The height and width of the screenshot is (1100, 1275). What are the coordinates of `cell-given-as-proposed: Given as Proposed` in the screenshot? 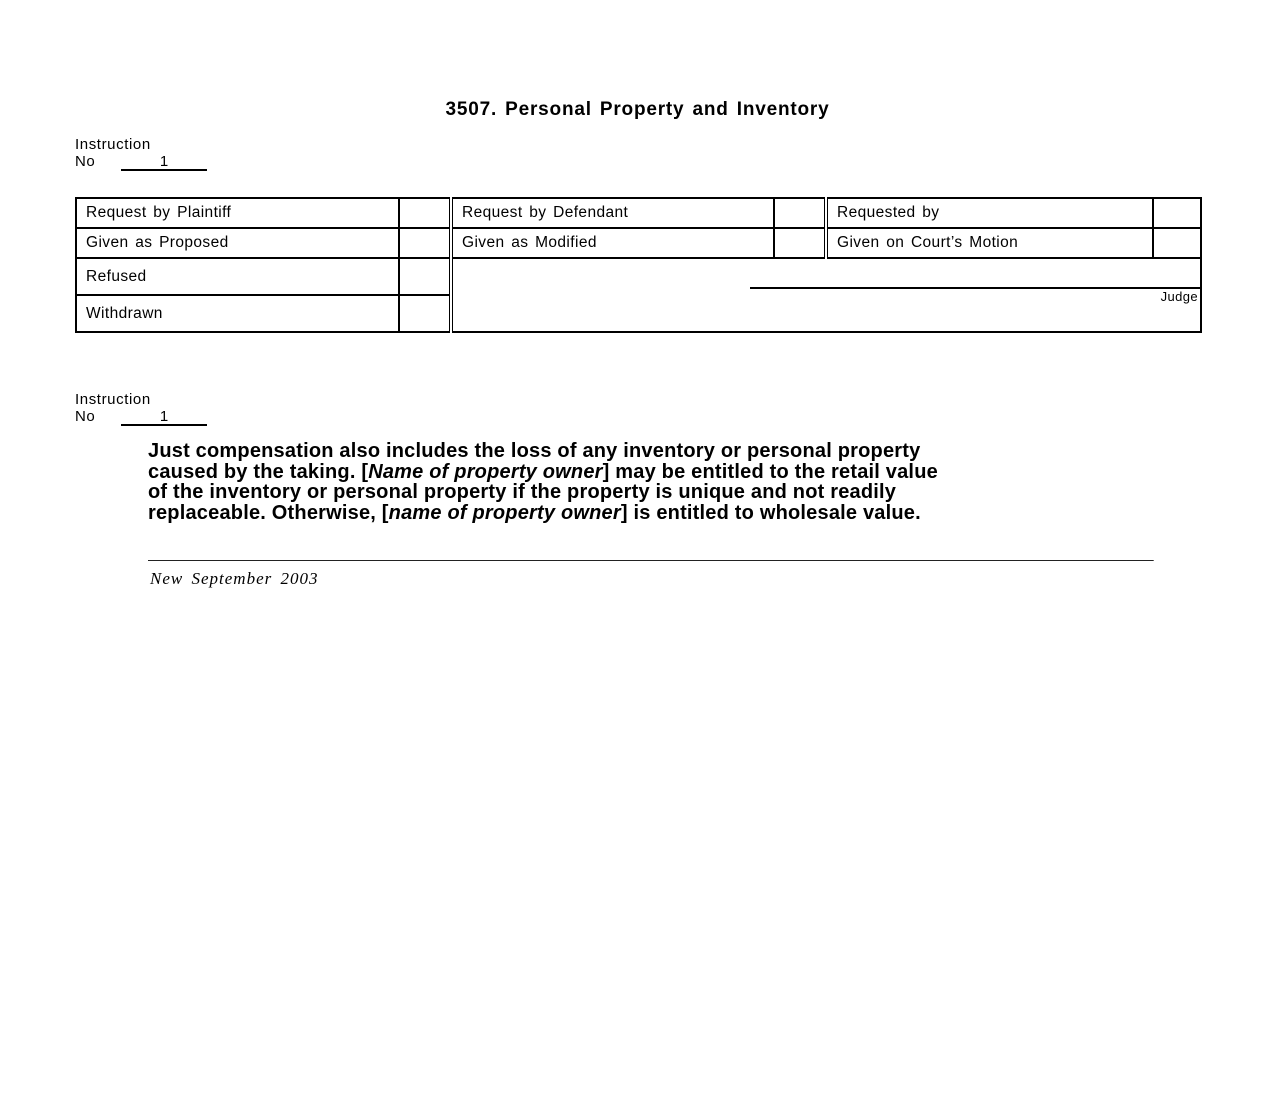 It's located at (237, 243).